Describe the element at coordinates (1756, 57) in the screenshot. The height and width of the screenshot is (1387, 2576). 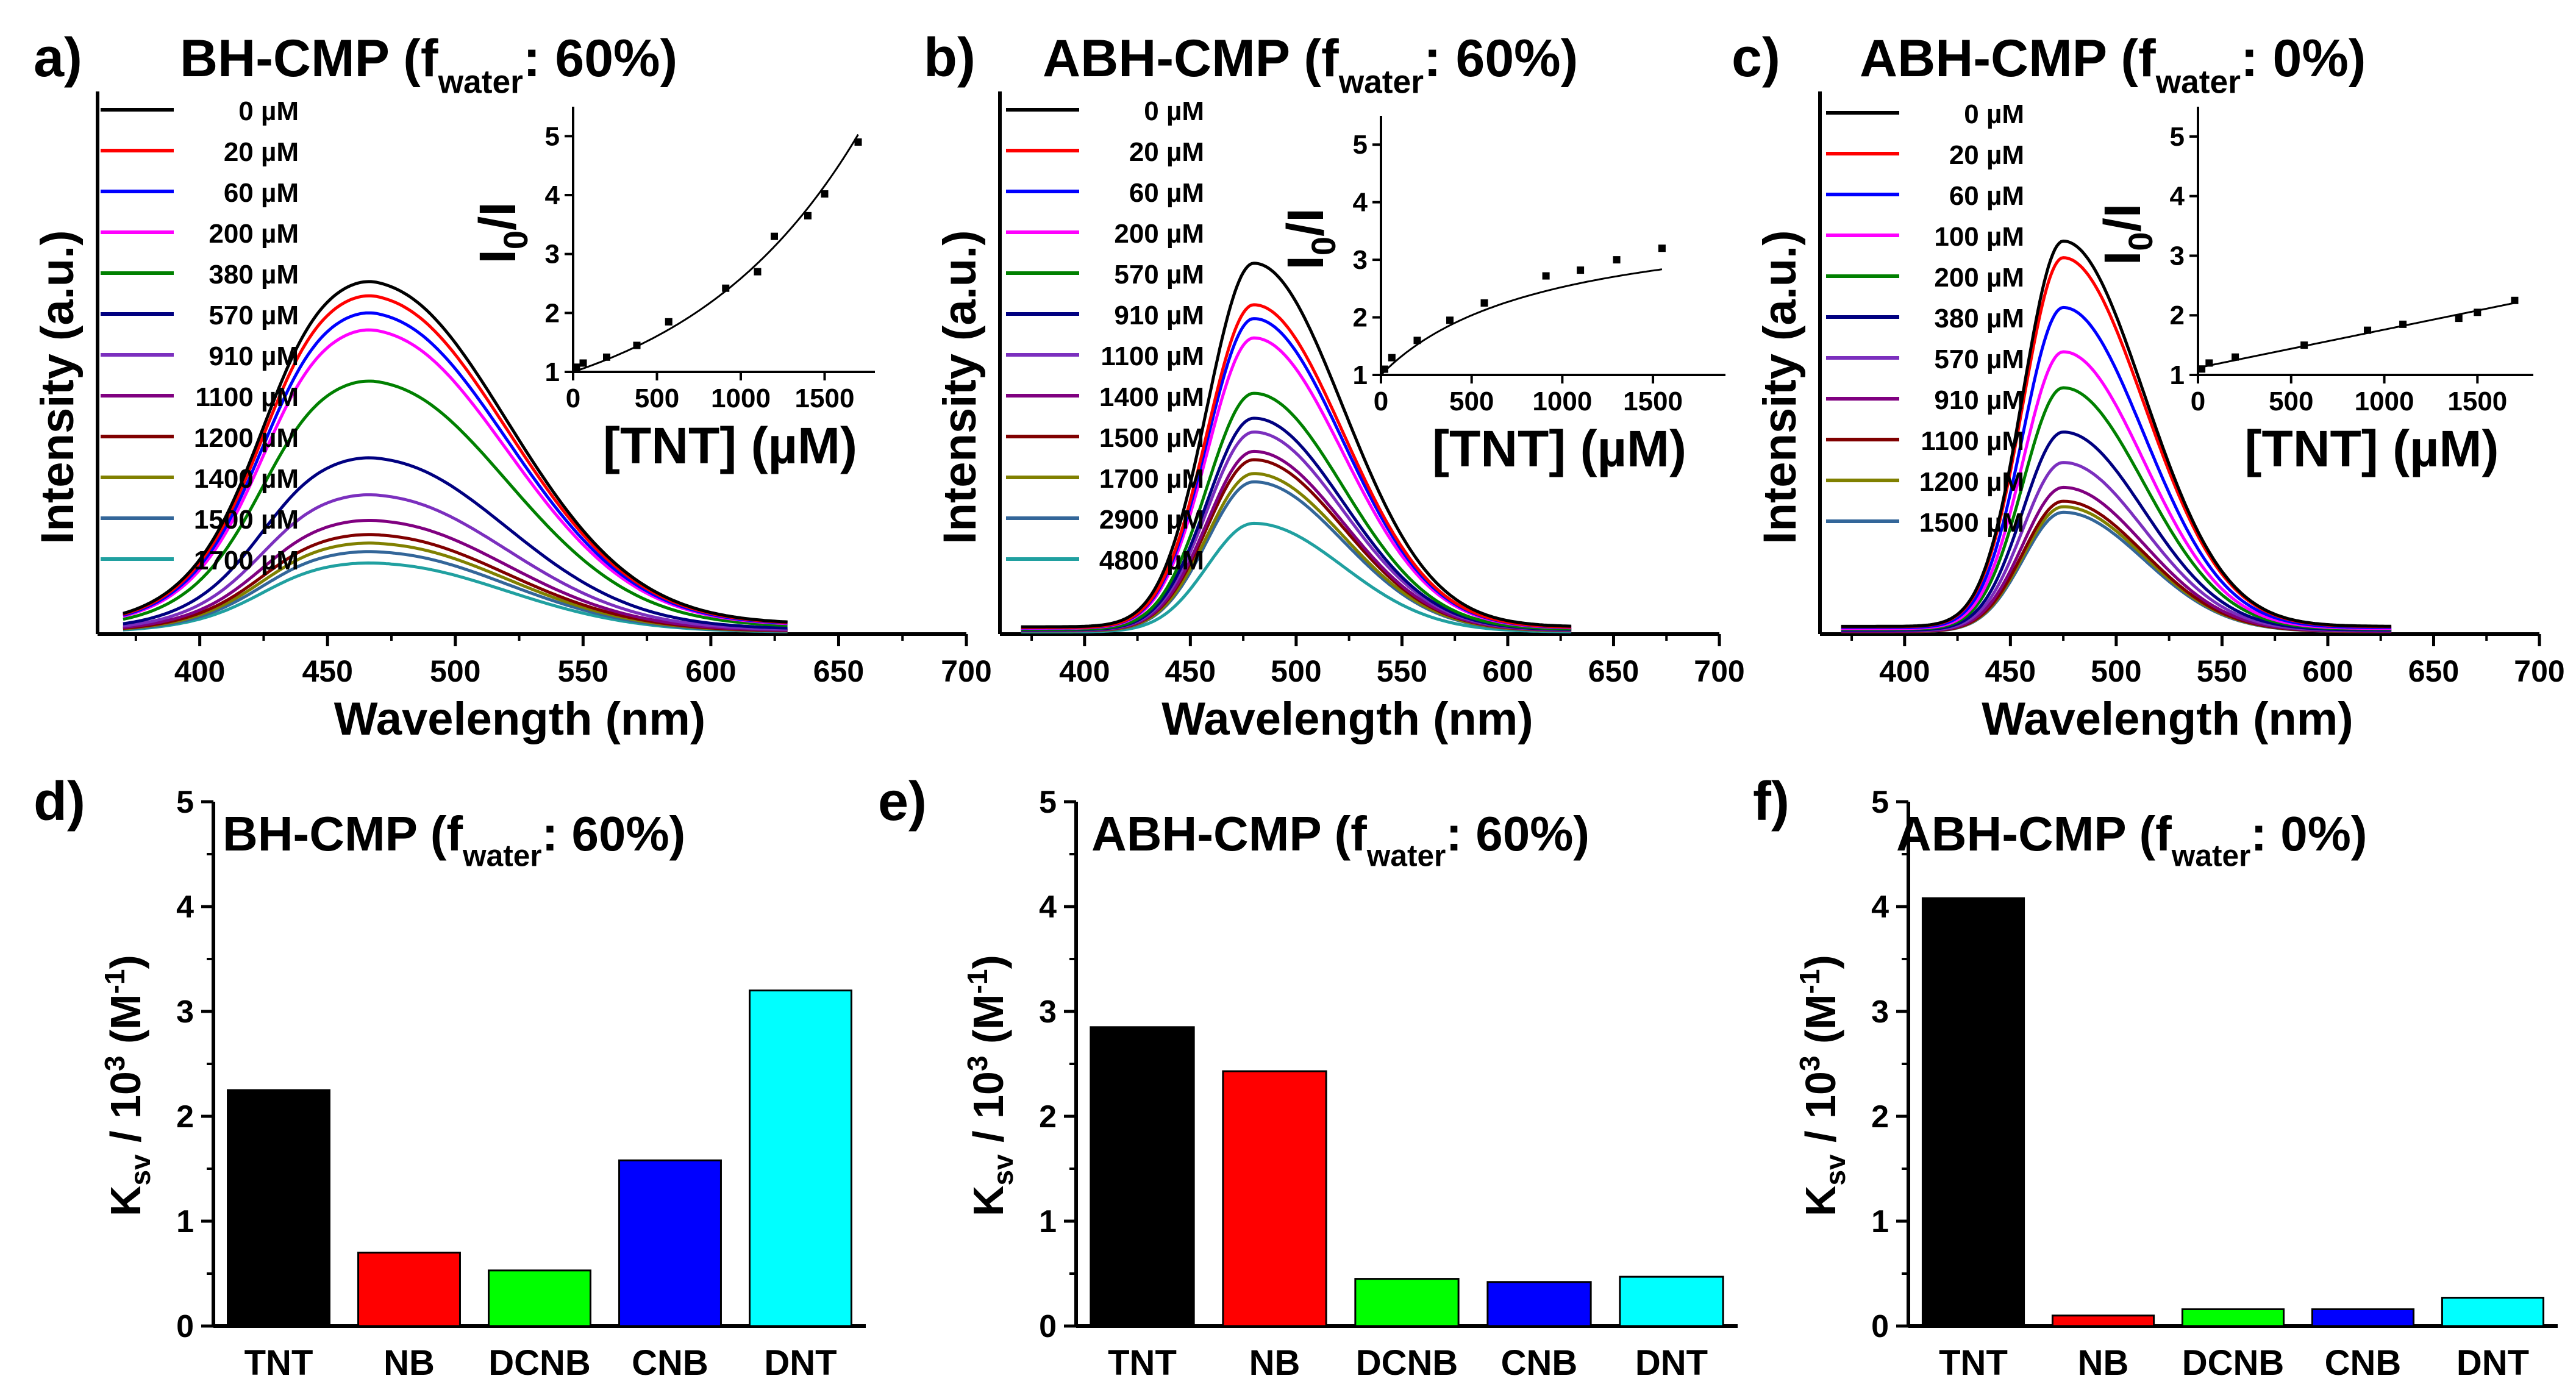
I see `panel-label: c)` at that location.